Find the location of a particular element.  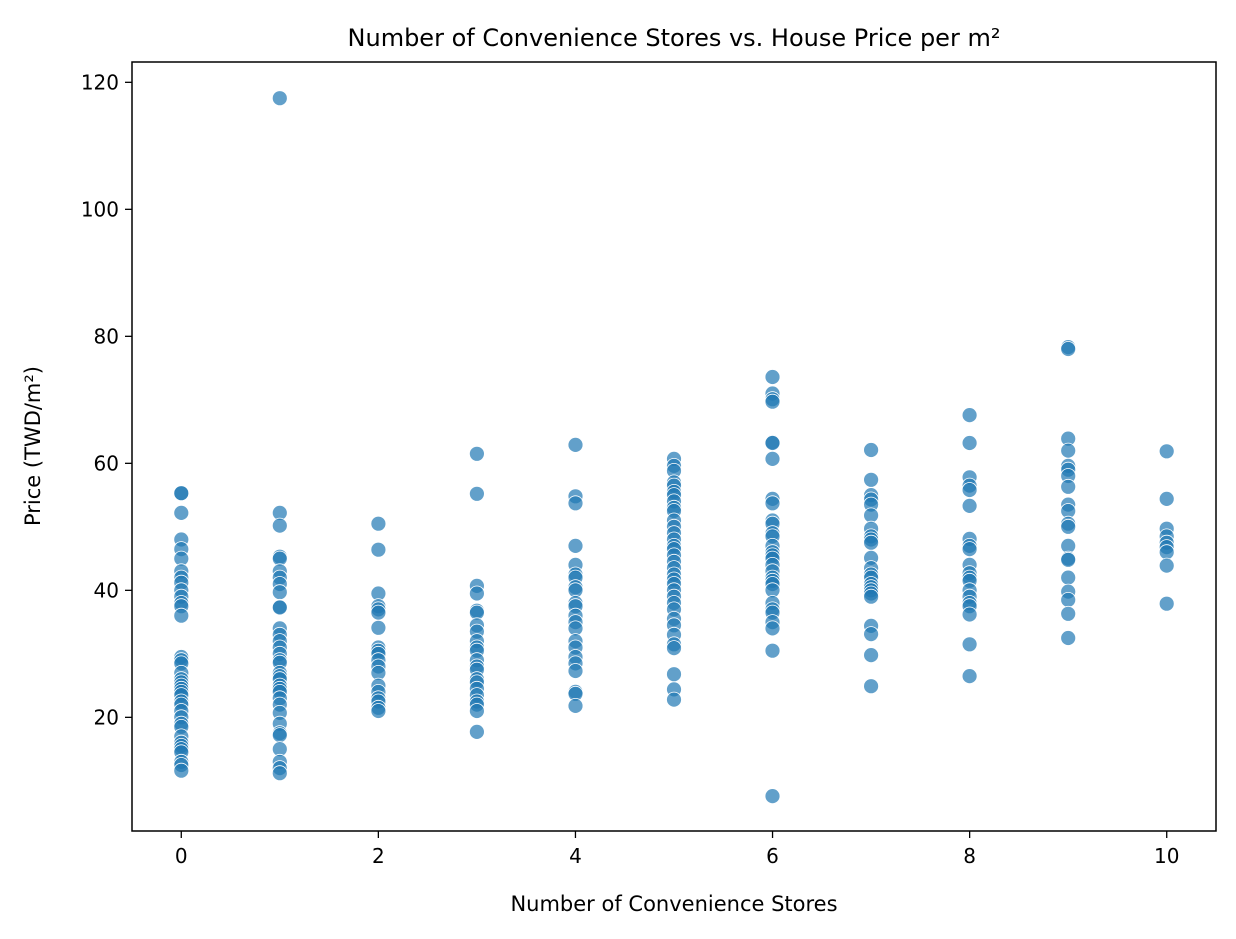

y-tick-label: 60 is located at coordinates (106, 463).